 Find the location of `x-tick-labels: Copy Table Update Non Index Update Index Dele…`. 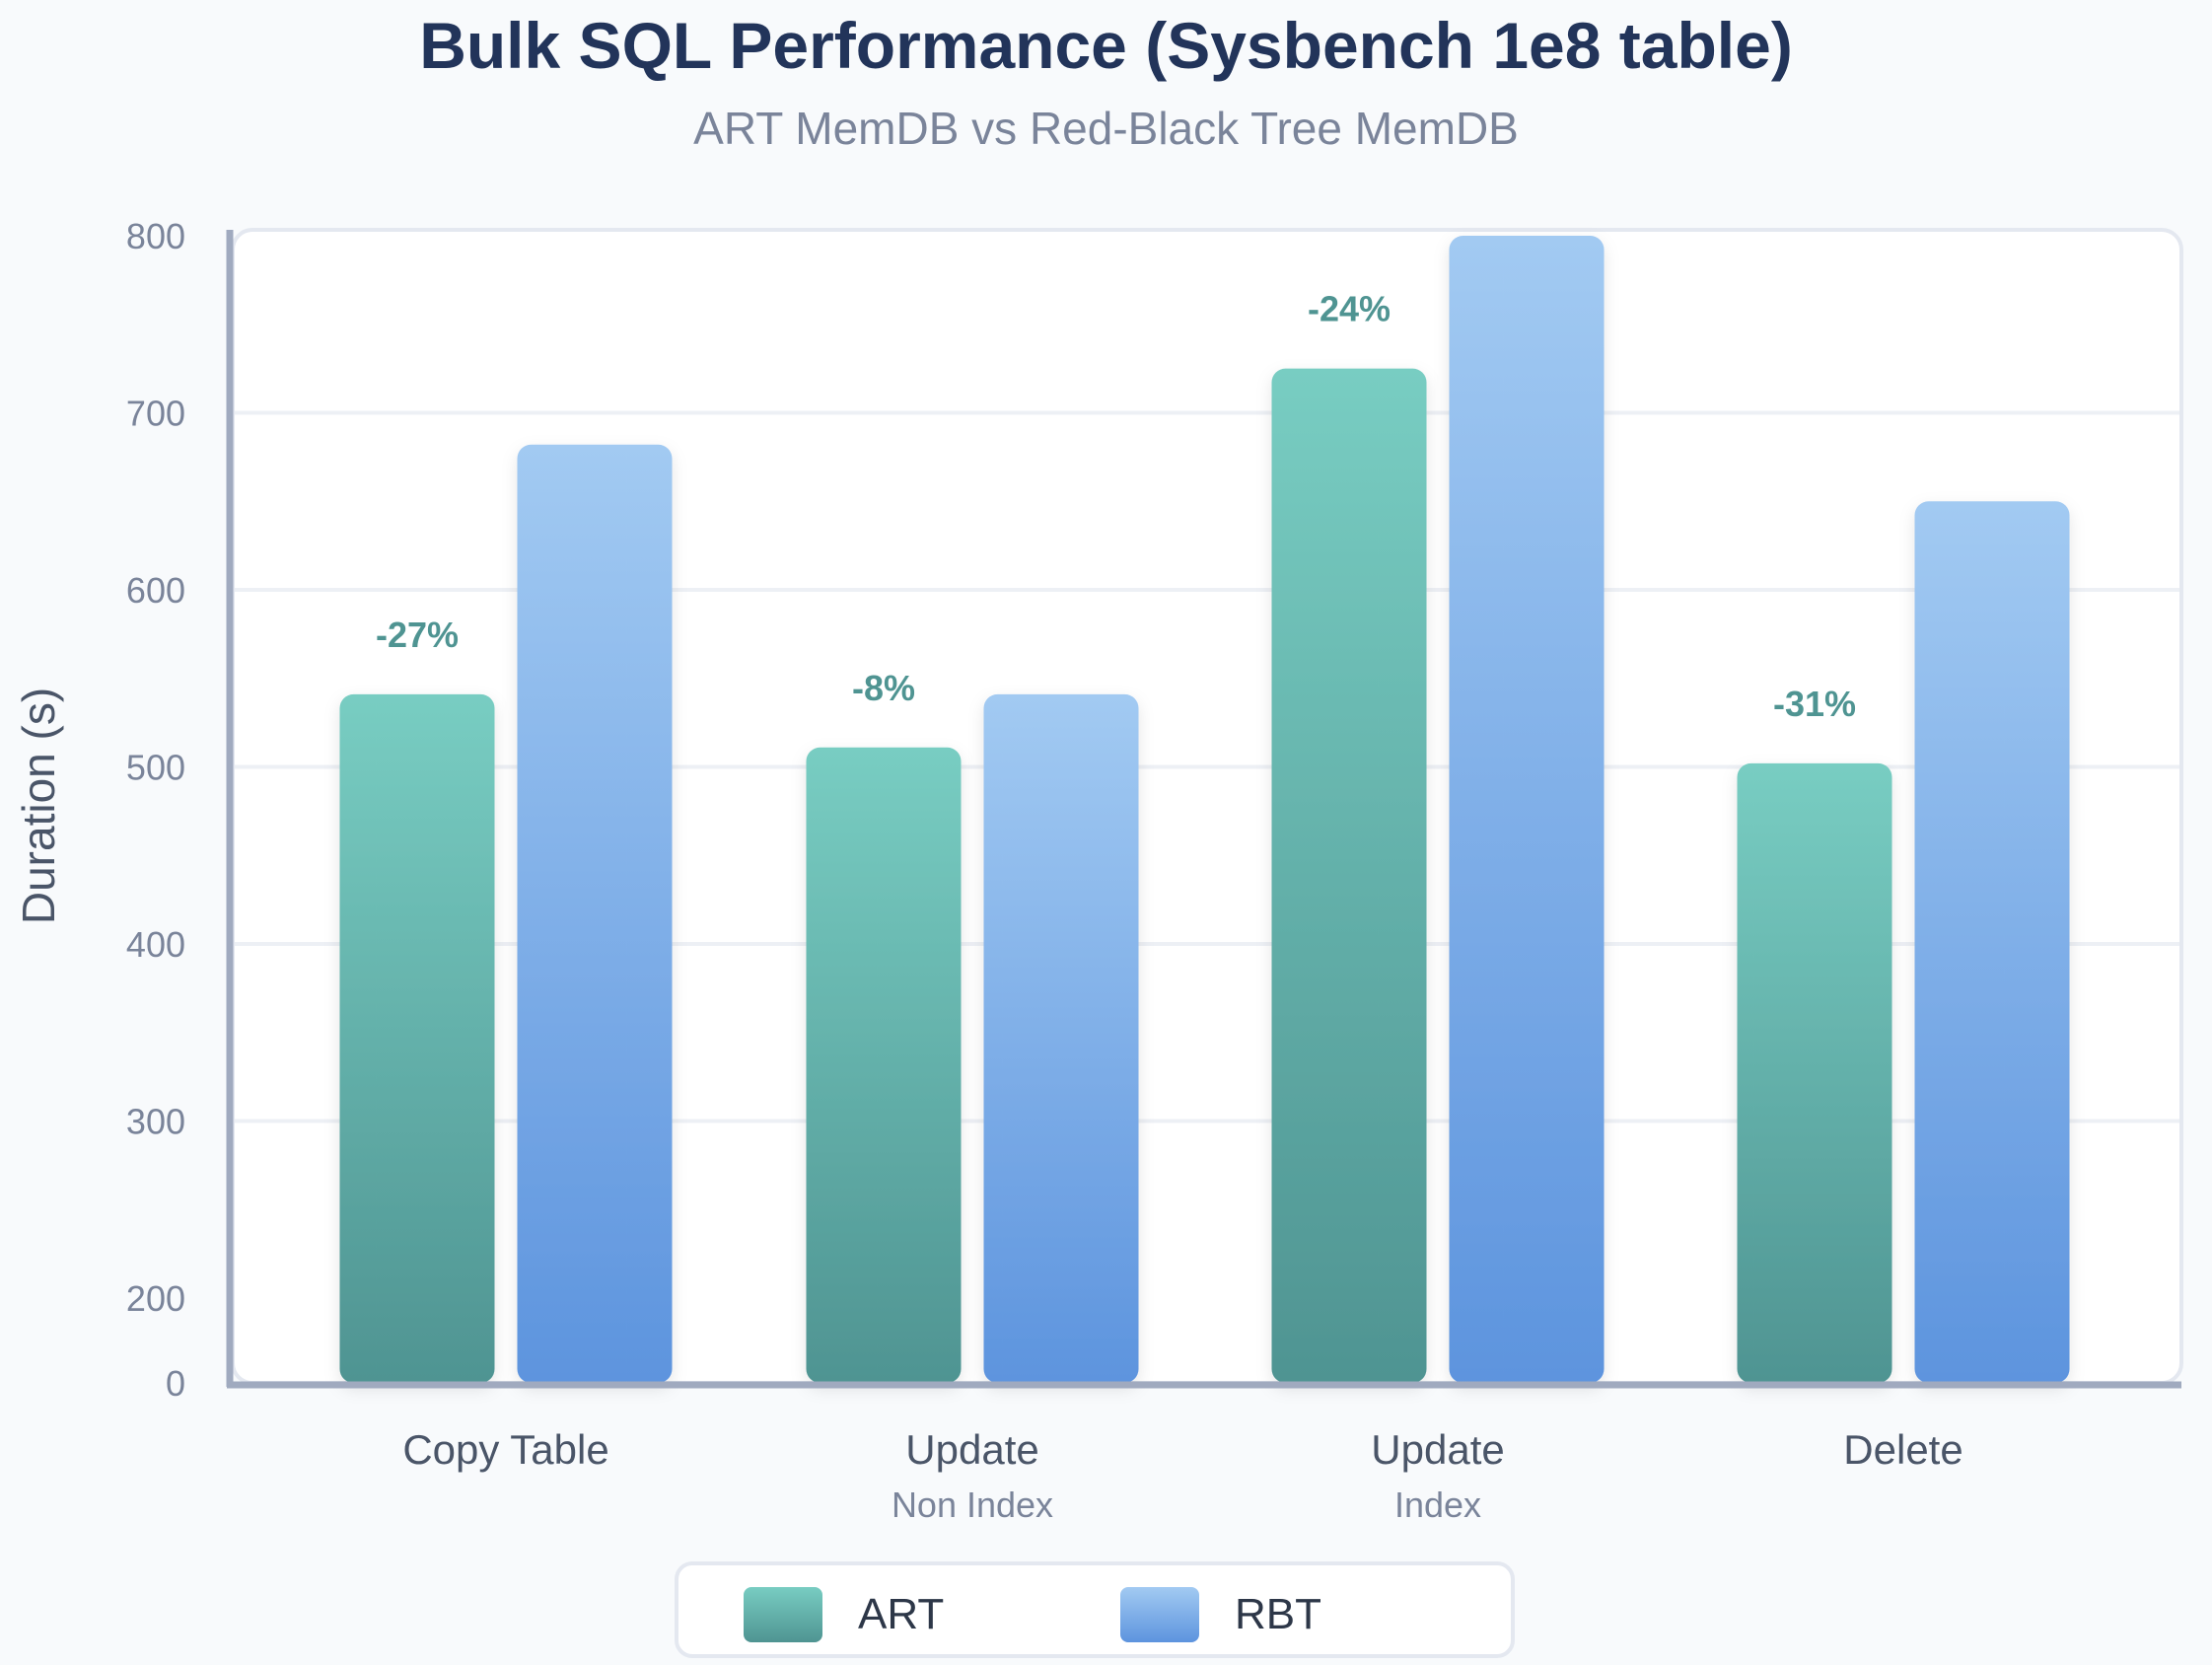

x-tick-labels: Copy Table Update Non Index Update Index Dele… is located at coordinates (1182, 1475).